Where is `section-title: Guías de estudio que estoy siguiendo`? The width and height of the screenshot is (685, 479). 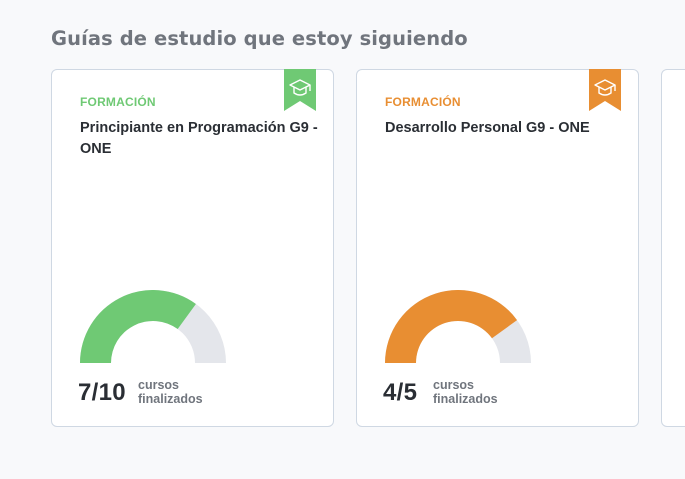
section-title: Guías de estudio que estoy siguiendo is located at coordinates (259, 38).